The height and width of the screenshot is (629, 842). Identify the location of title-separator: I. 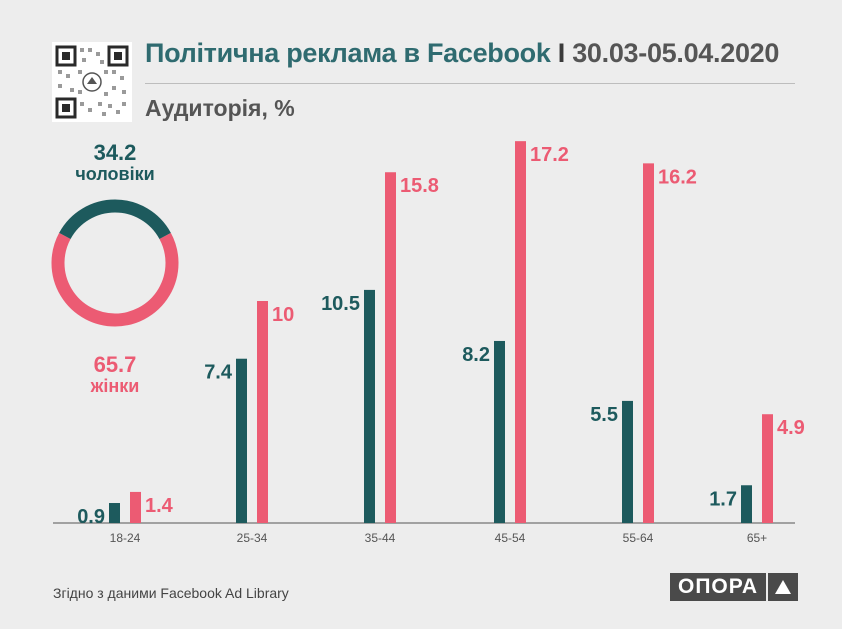
(561, 53).